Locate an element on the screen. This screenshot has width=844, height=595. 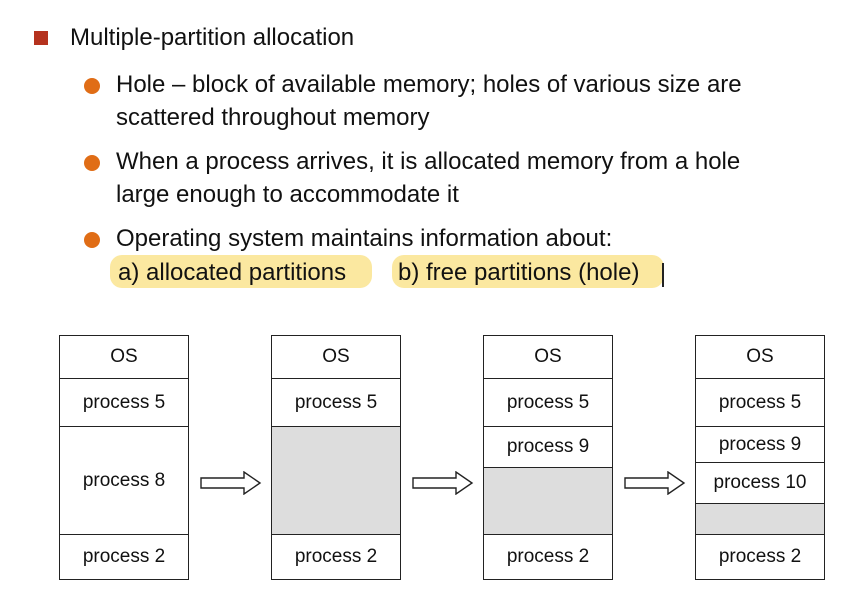
allocated-partitions-text: a) allocated partitions is located at coordinates (232, 272).